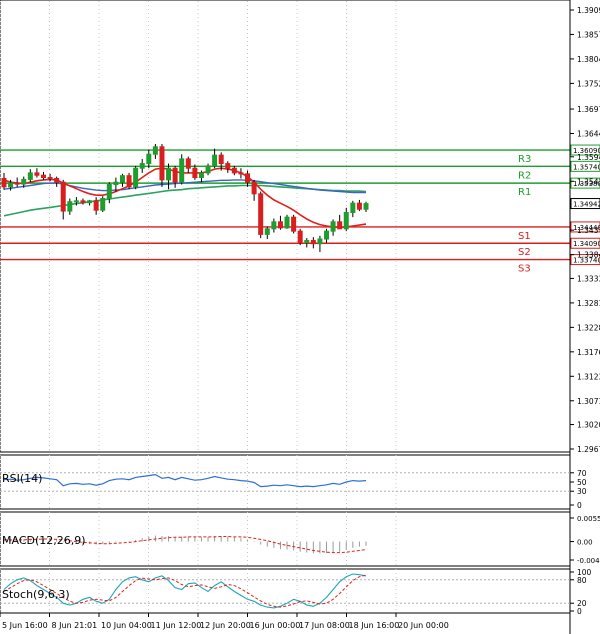 The width and height of the screenshot is (600, 634). I want to click on rsi-label: RSI(14), so click(22, 478).